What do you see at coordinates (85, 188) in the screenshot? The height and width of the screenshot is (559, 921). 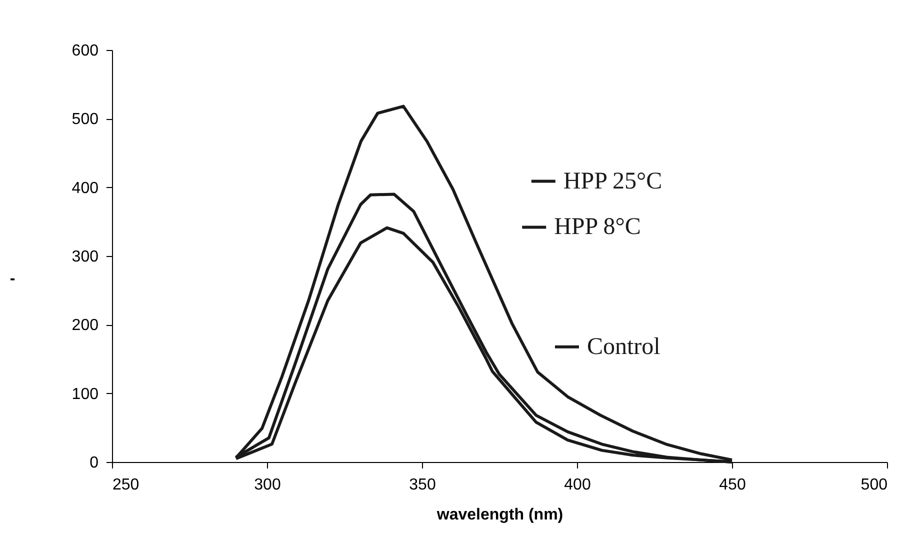 I see `y-tick-label: 400` at bounding box center [85, 188].